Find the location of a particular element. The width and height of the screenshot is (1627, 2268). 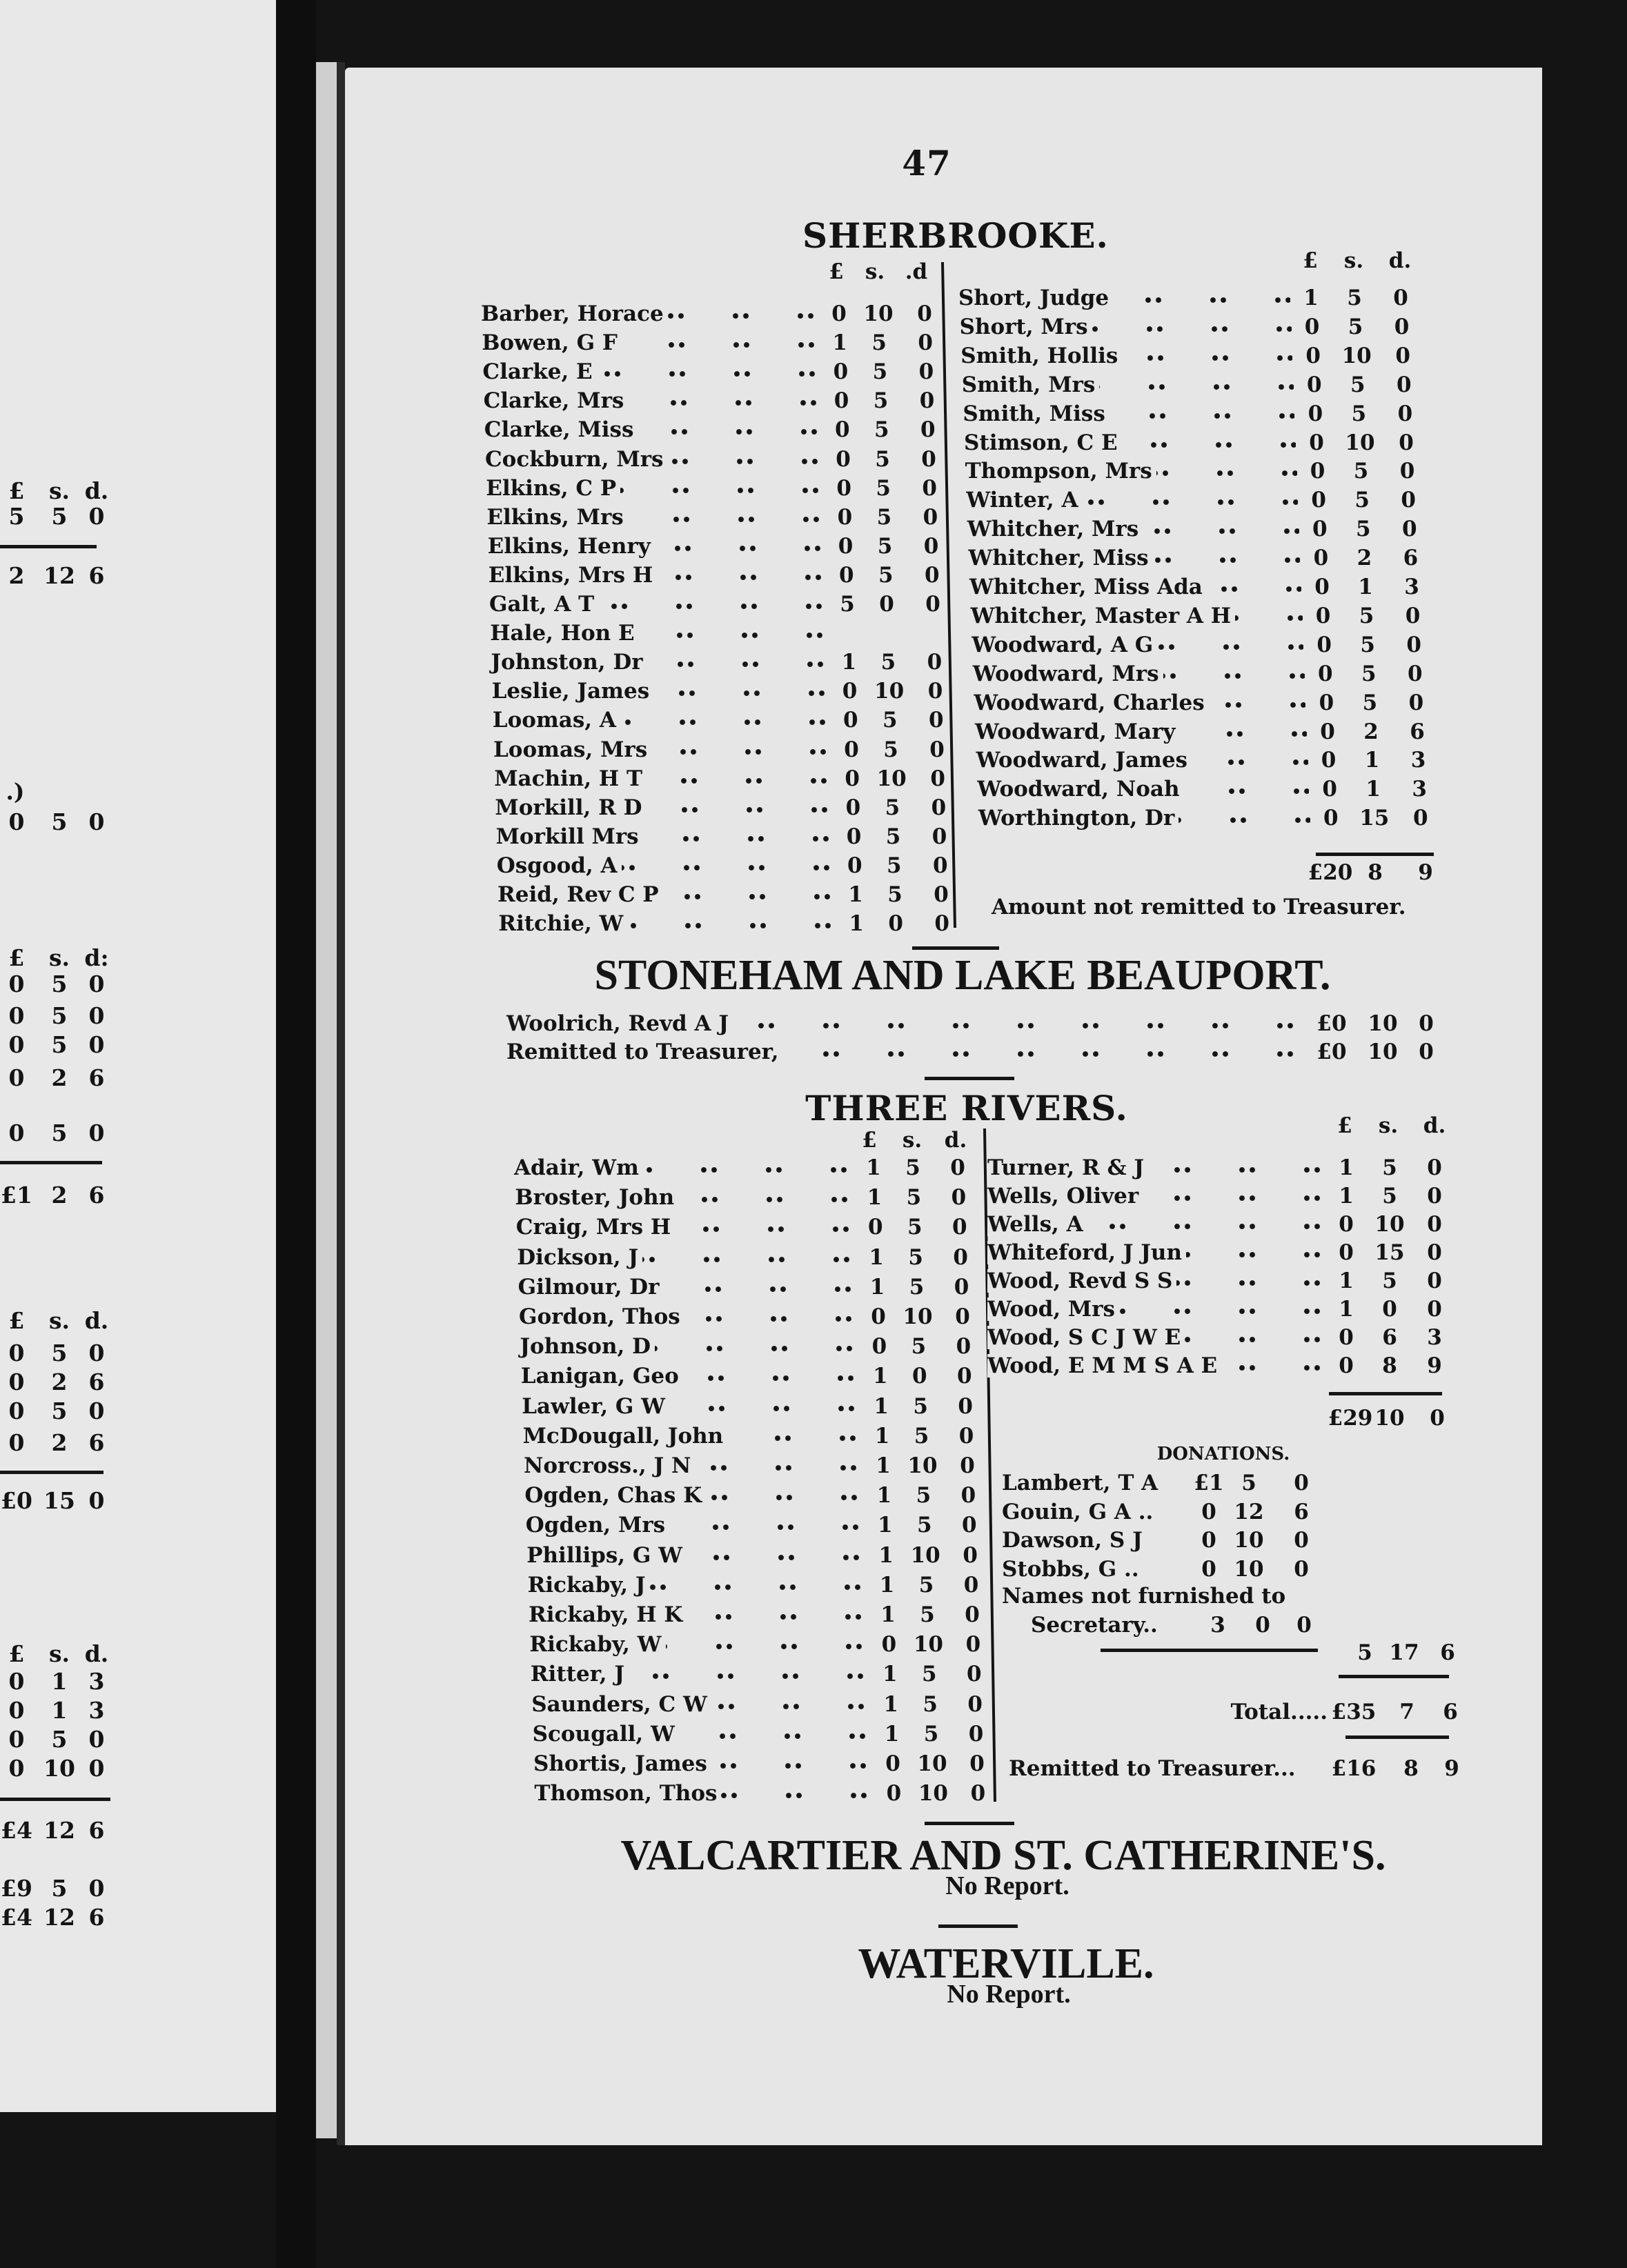

donation-pounds: 0 is located at coordinates (1208, 1511).